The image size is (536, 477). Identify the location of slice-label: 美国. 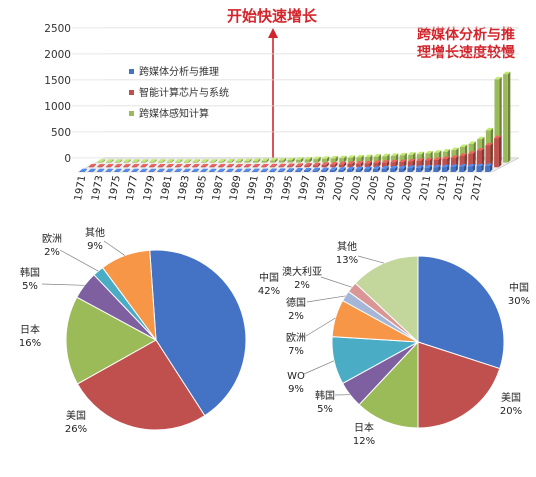
(511, 397).